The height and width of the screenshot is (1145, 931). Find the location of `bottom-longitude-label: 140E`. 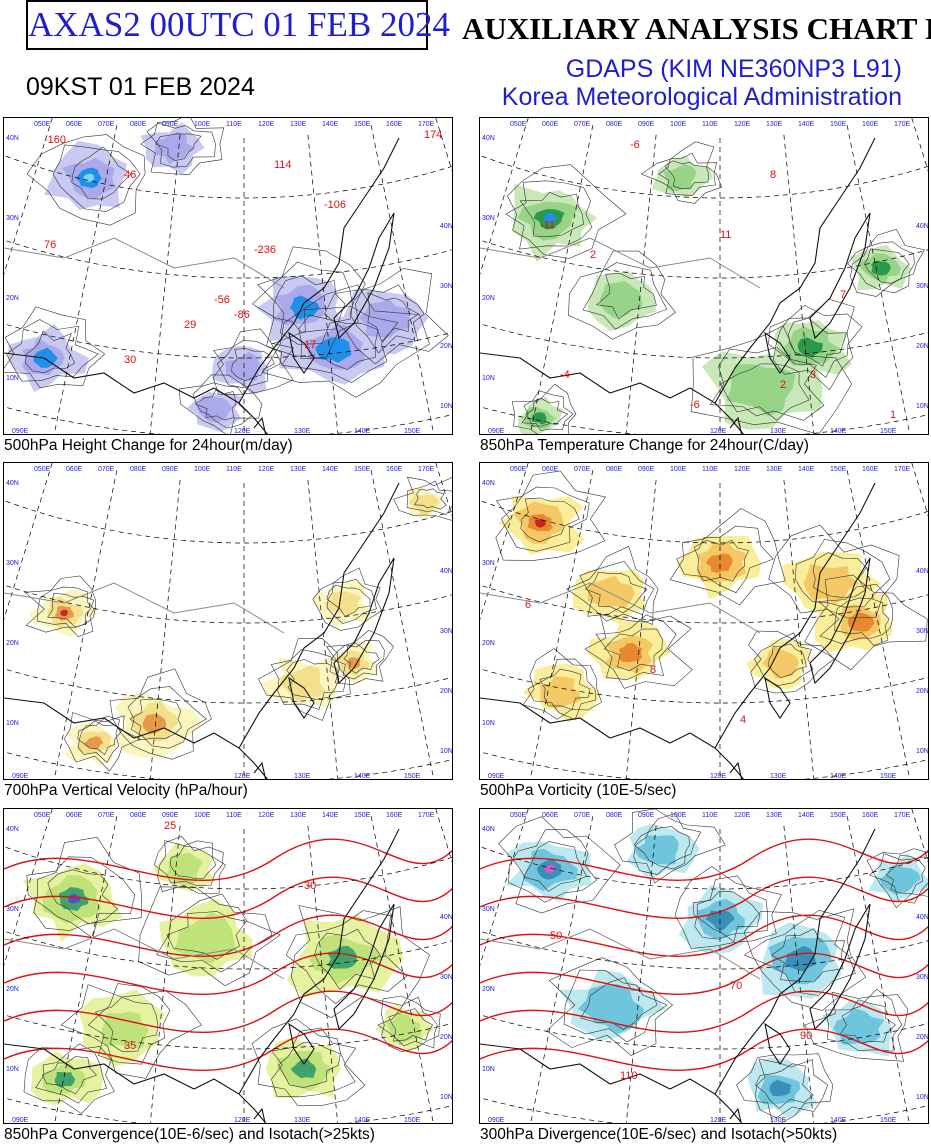

bottom-longitude-label: 140E is located at coordinates (838, 431).